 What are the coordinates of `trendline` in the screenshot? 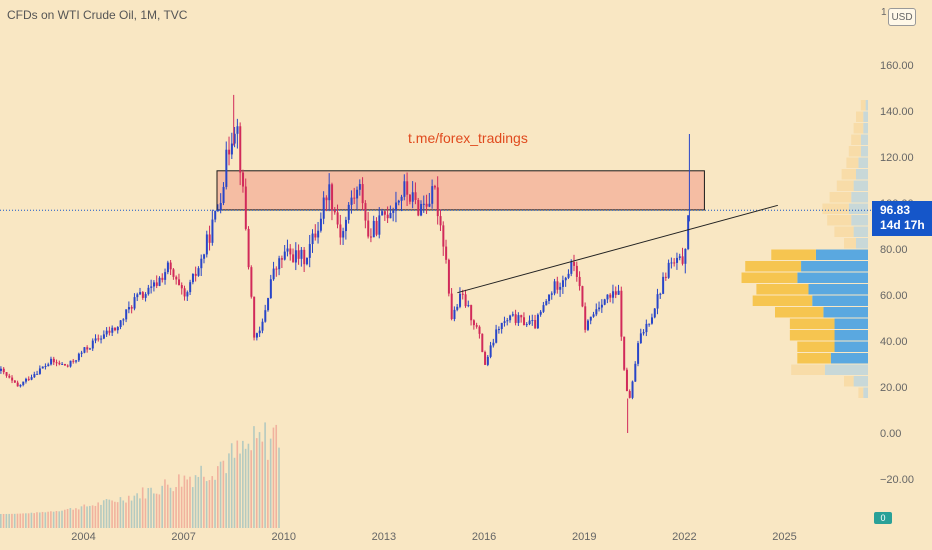 It's located at (617, 249).